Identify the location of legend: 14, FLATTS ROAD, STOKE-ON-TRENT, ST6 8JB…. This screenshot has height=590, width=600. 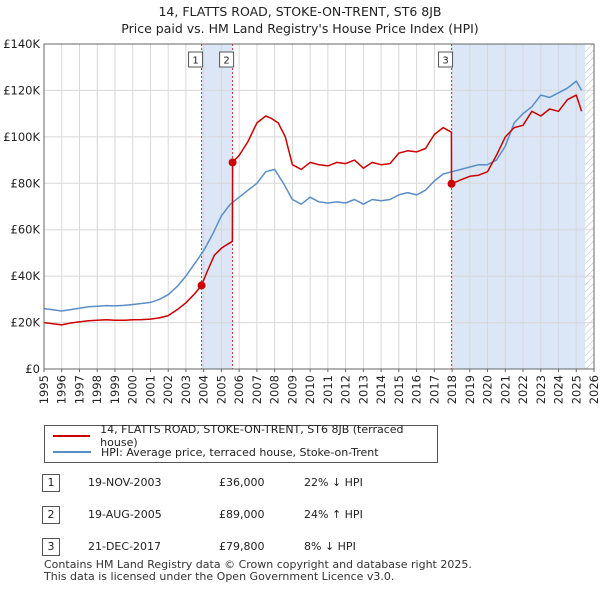
(241, 443).